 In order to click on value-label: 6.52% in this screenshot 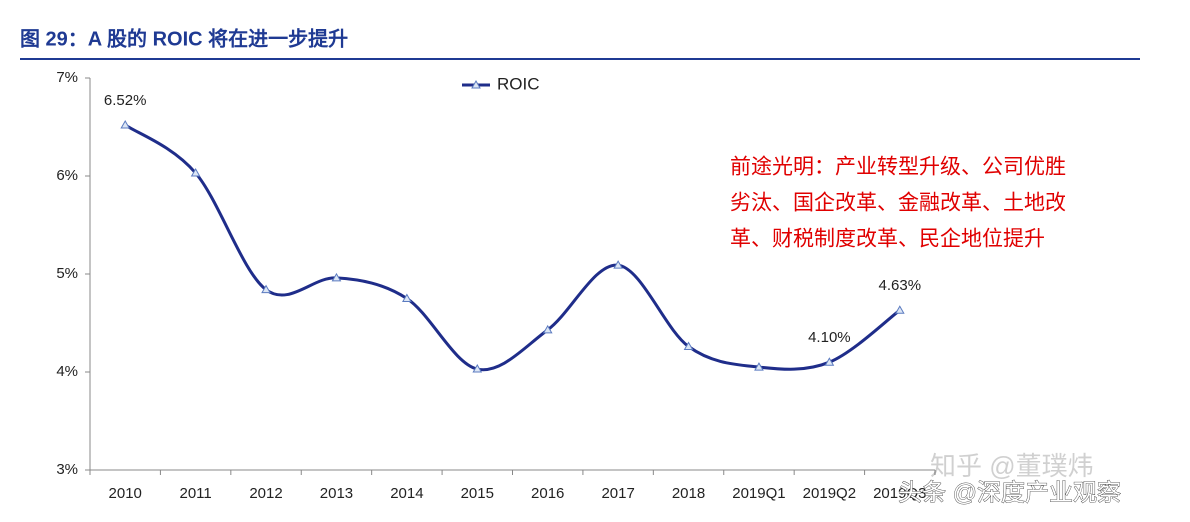, I will do `click(125, 100)`.